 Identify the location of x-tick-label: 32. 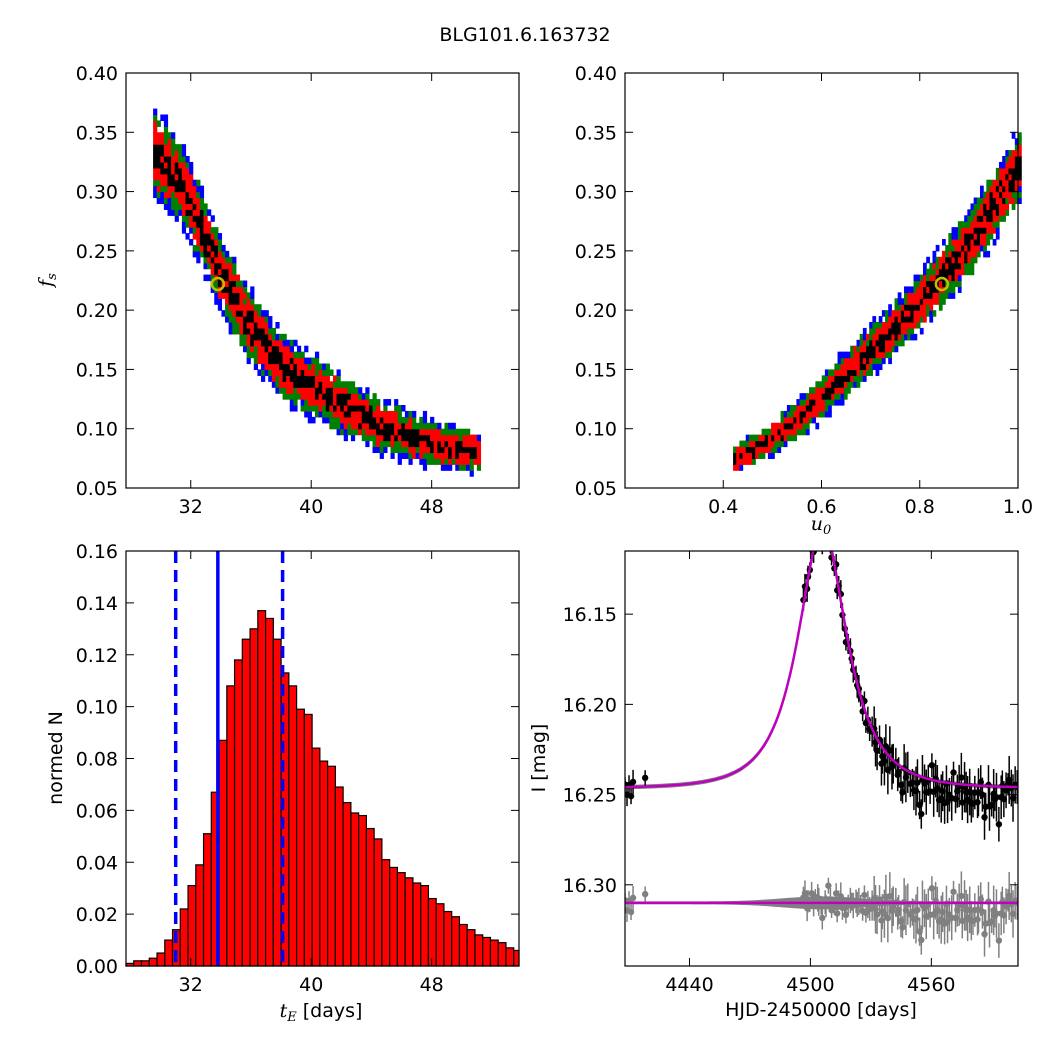
(191, 507).